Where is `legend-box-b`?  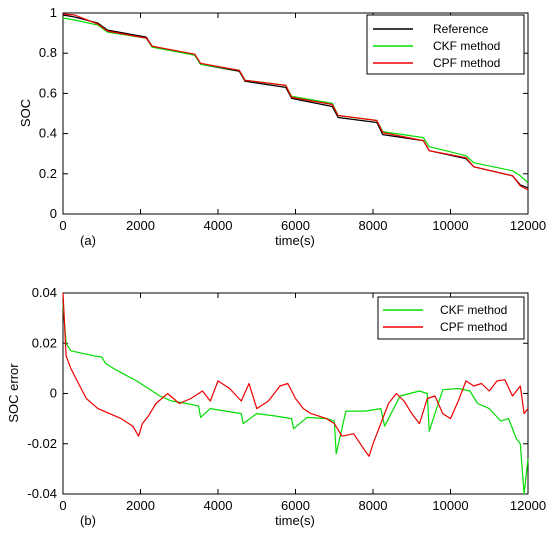 legend-box-b is located at coordinates (451, 318).